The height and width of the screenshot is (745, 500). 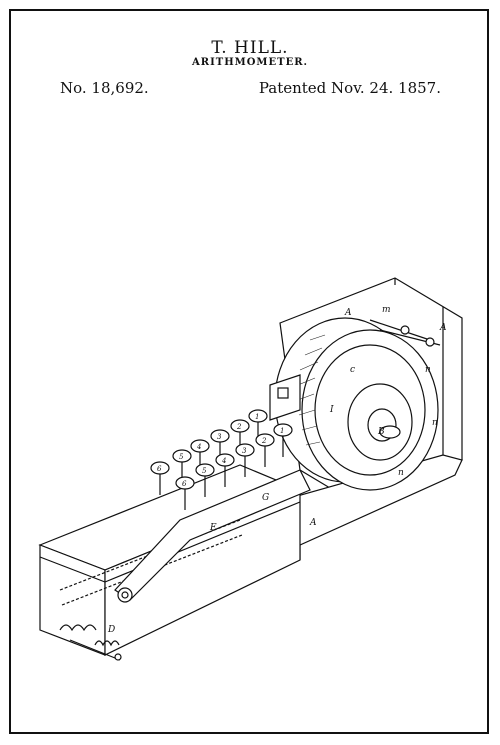 I want to click on key-row-front: 6 5 4 3 2 1, so click(x=234, y=466).